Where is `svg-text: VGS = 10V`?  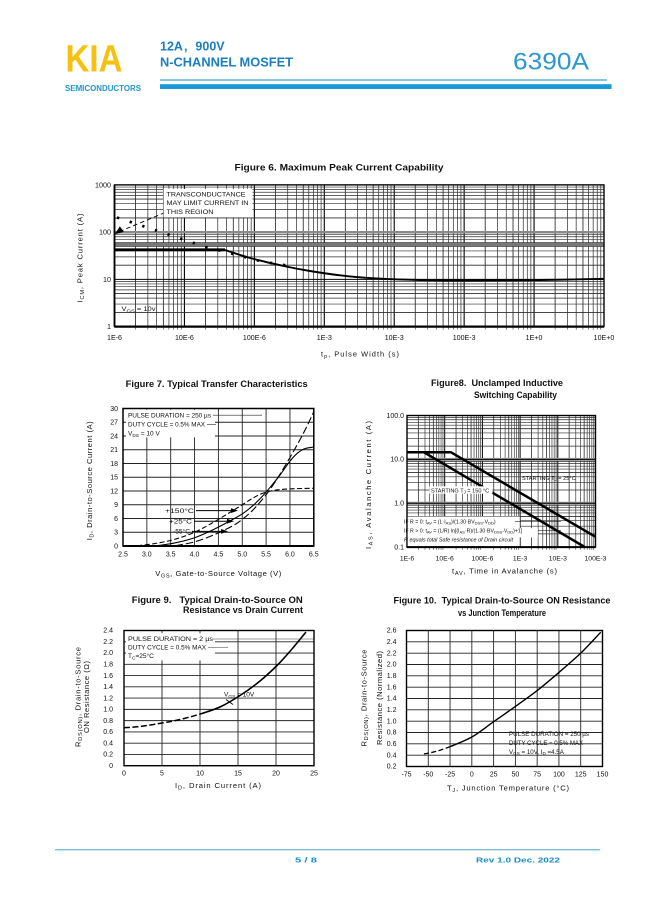
svg-text: VGS = 10V is located at coordinates (239, 696).